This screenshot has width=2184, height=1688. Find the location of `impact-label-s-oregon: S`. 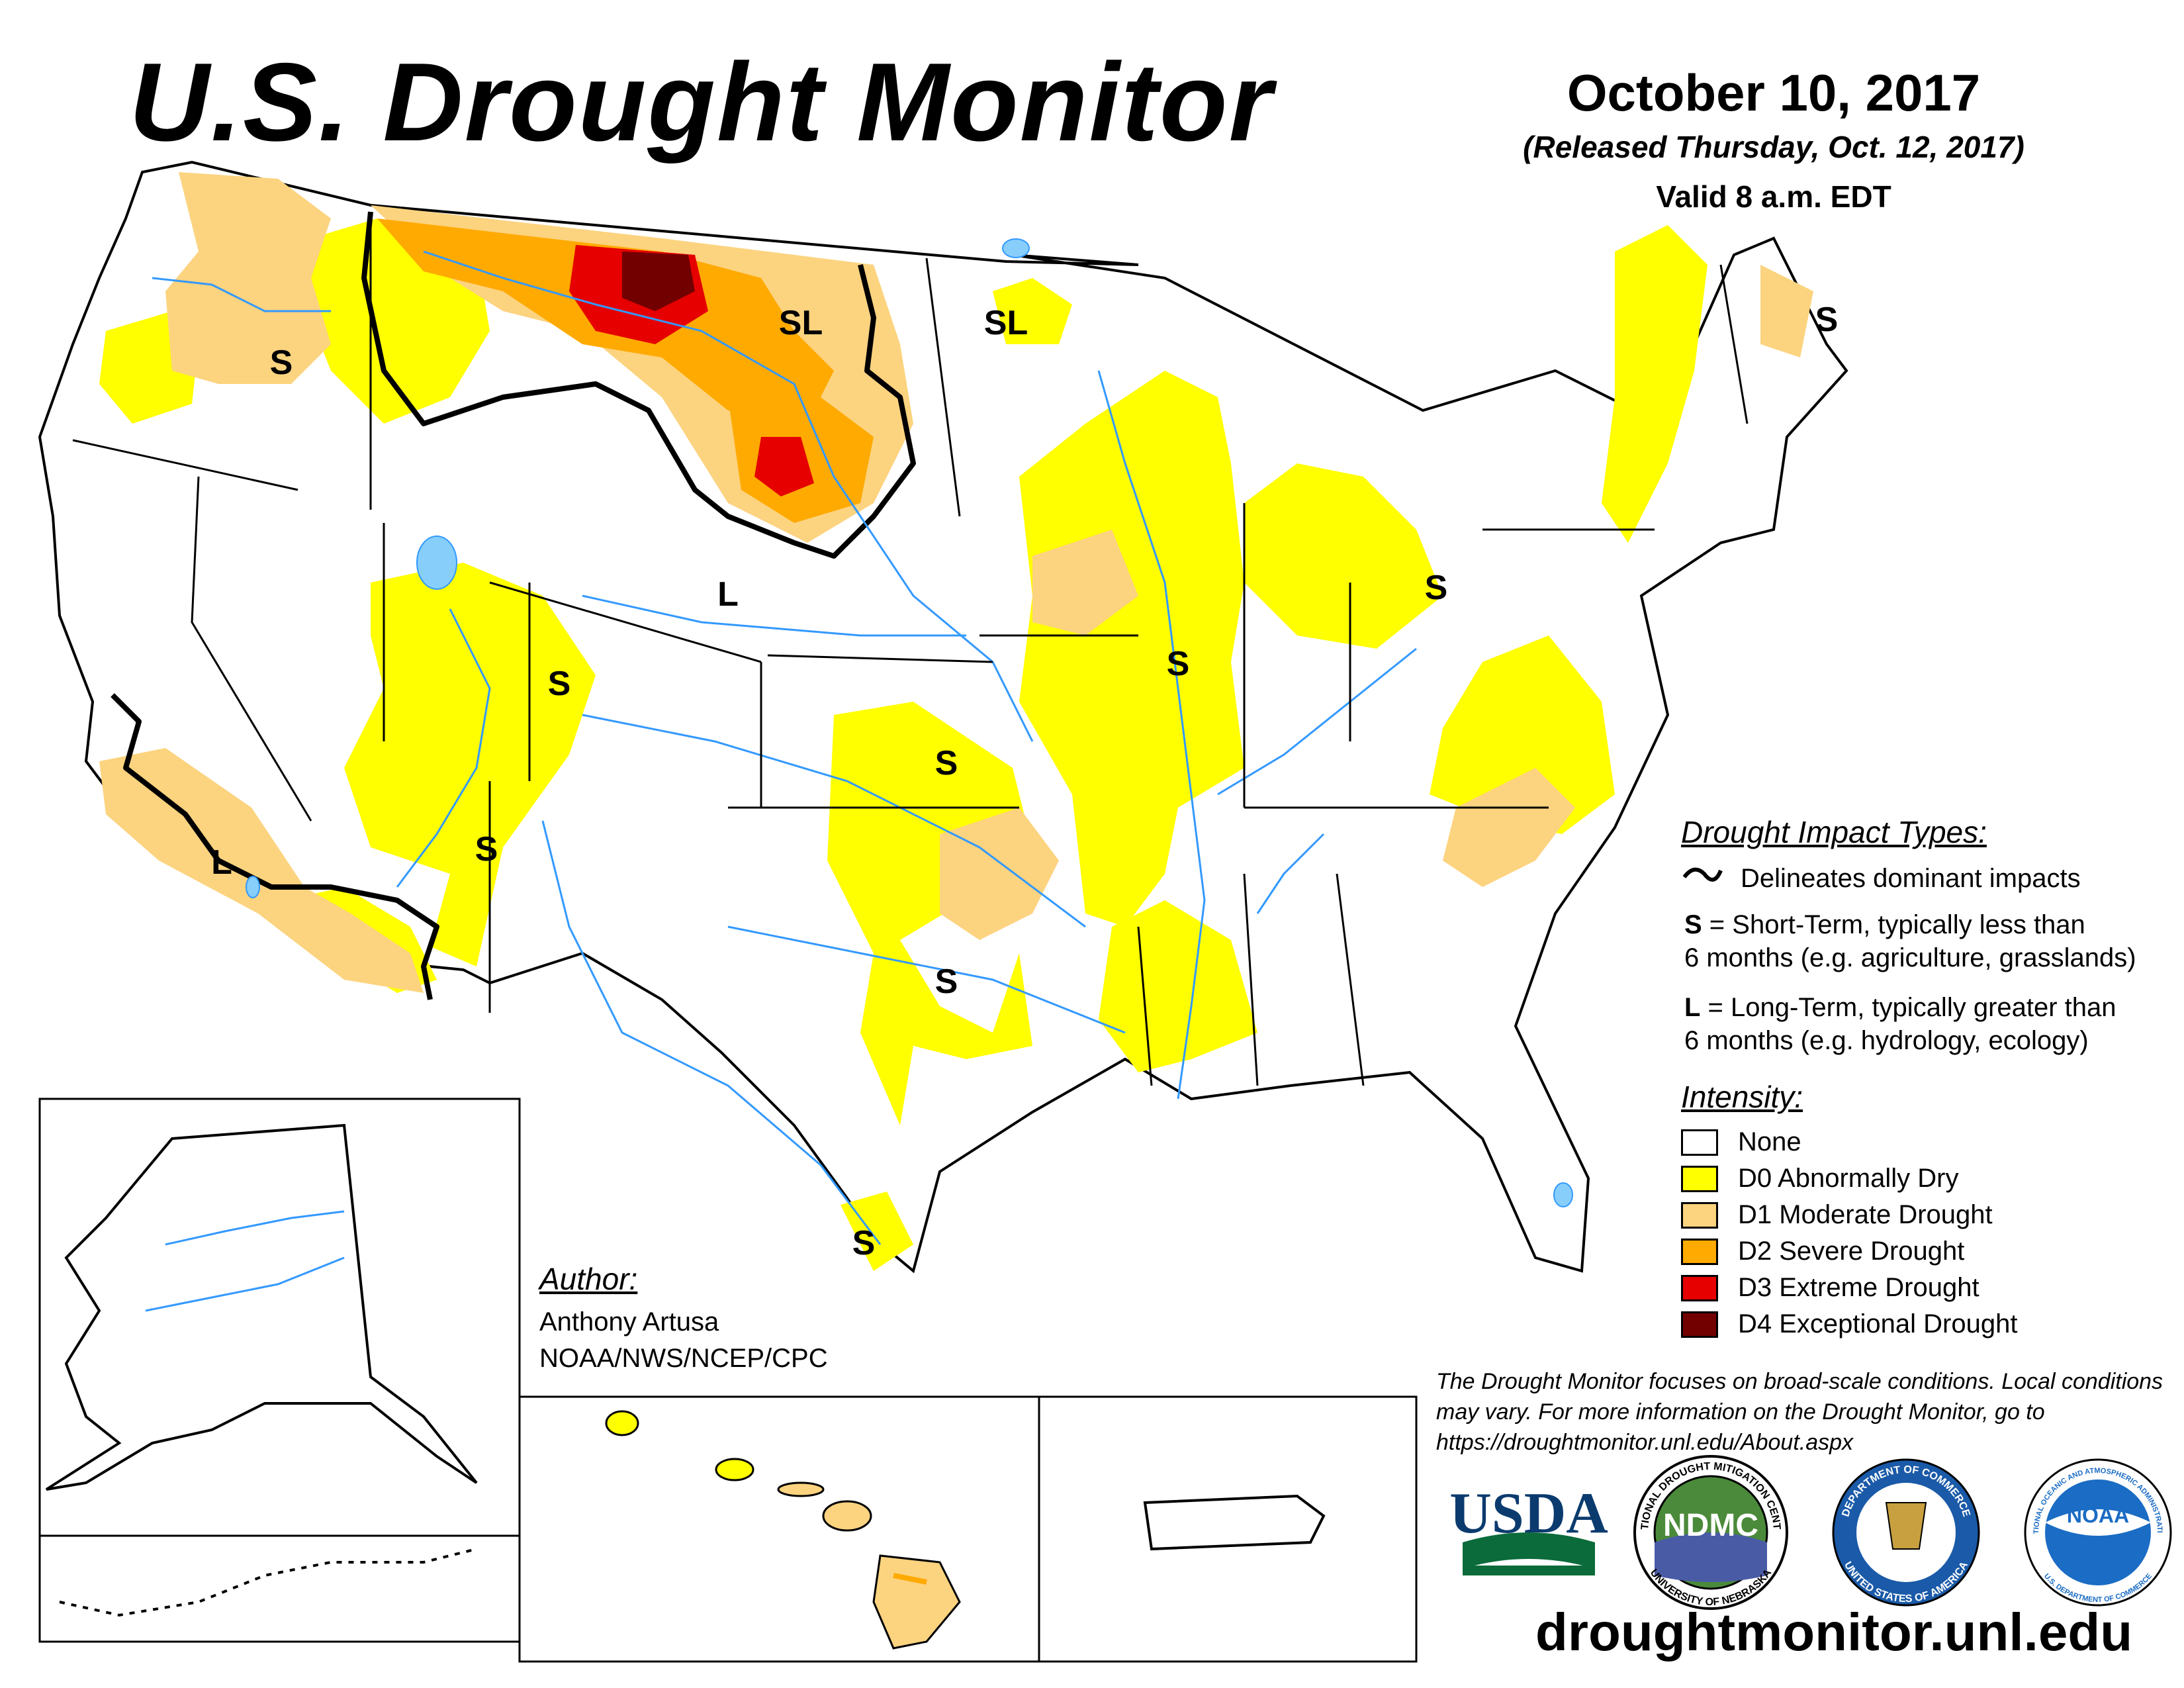

impact-label-s-oregon: S is located at coordinates (281, 363).